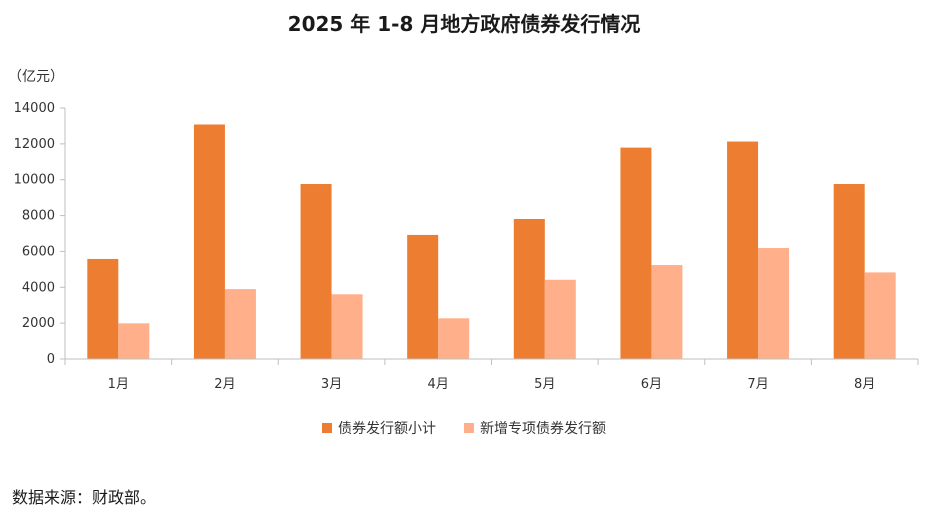 This screenshot has width=928, height=520. Describe the element at coordinates (34, 180) in the screenshot. I see `y-tick-label: 10000` at that location.